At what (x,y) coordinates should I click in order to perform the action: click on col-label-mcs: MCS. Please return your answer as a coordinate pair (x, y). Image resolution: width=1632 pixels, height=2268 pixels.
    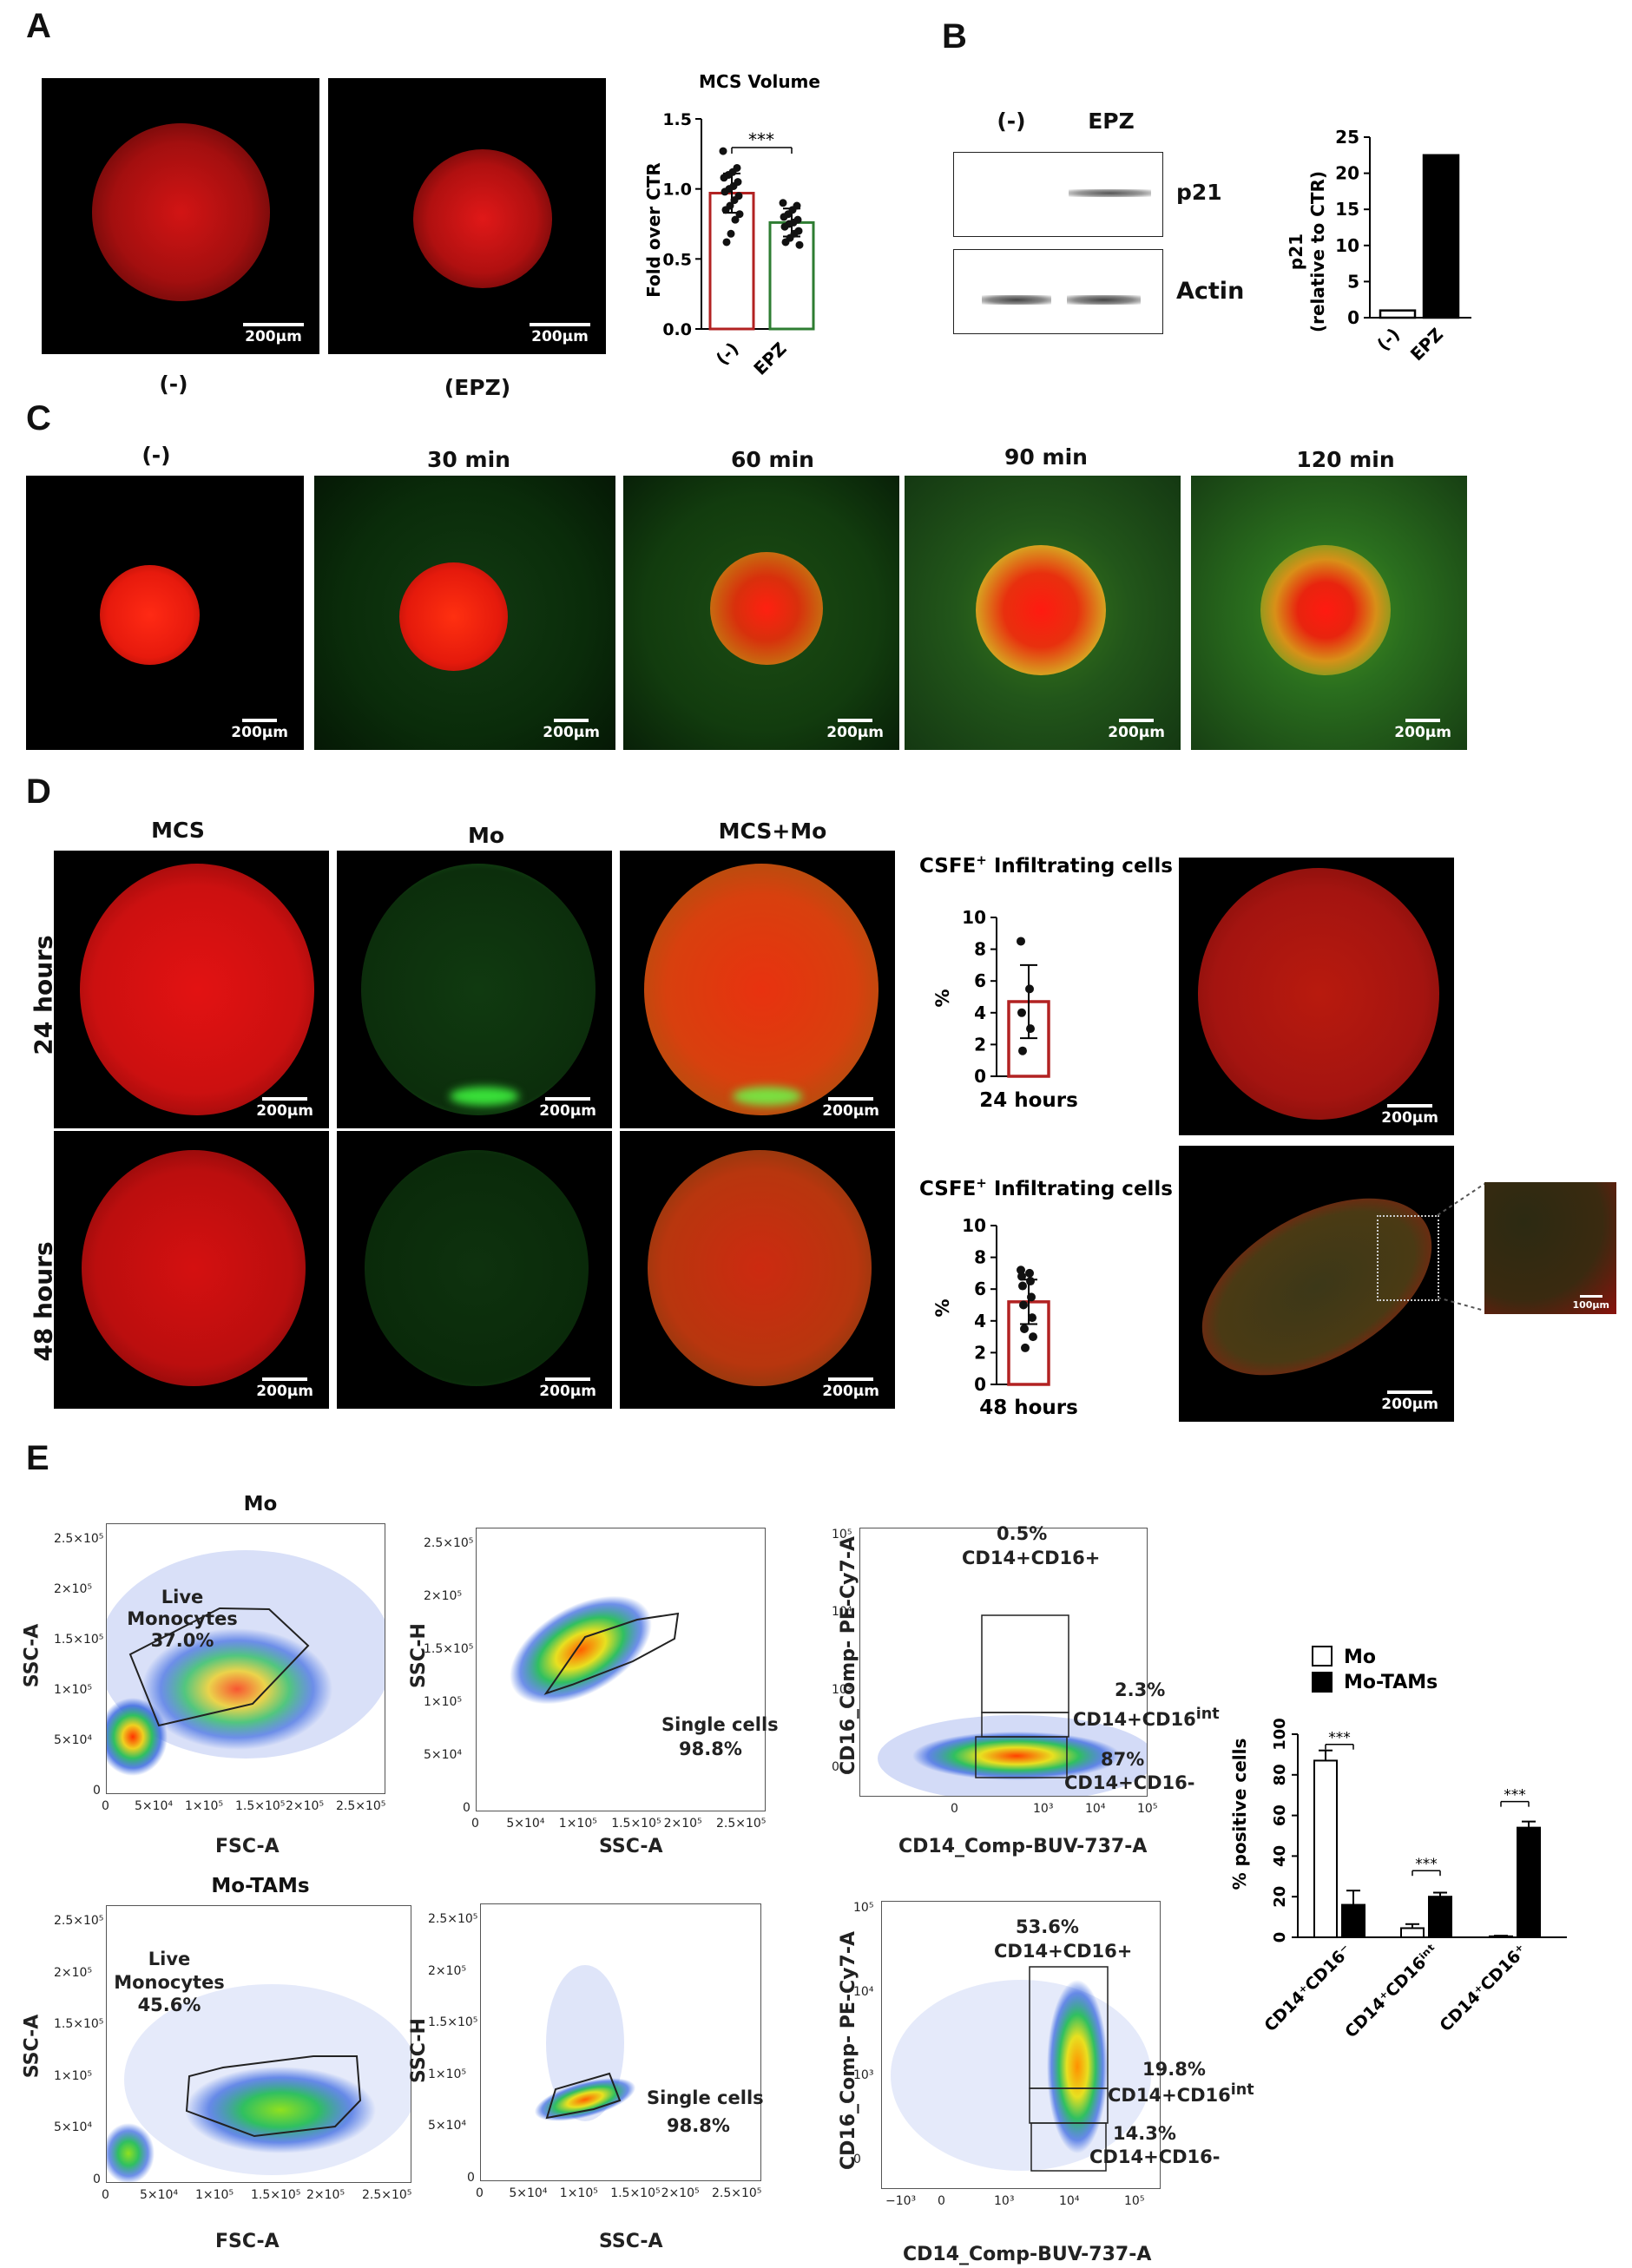
    Looking at the image, I should click on (178, 830).